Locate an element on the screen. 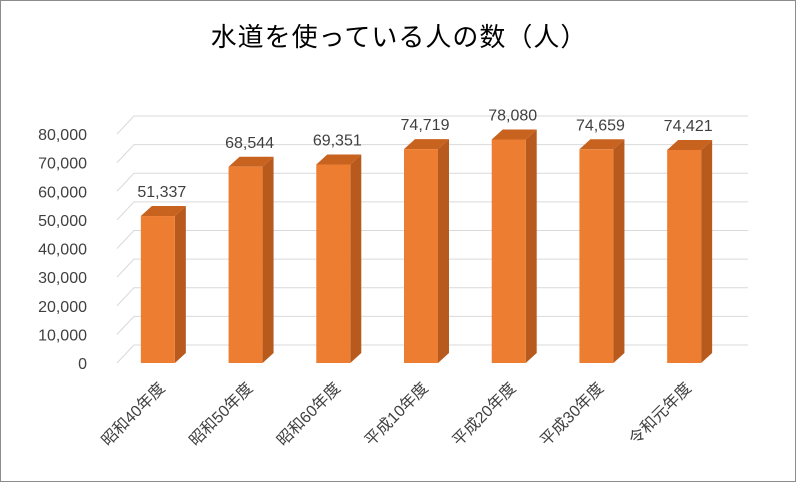  x-tick-label: 平成20年度 is located at coordinates (484, 414).